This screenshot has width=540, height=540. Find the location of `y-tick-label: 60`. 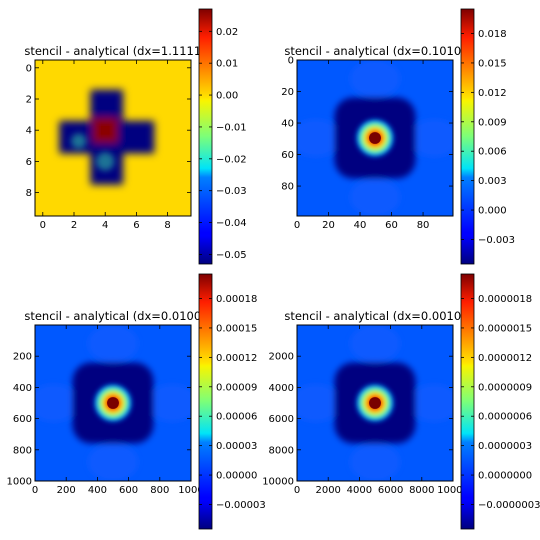

y-tick-label: 60 is located at coordinates (287, 155).